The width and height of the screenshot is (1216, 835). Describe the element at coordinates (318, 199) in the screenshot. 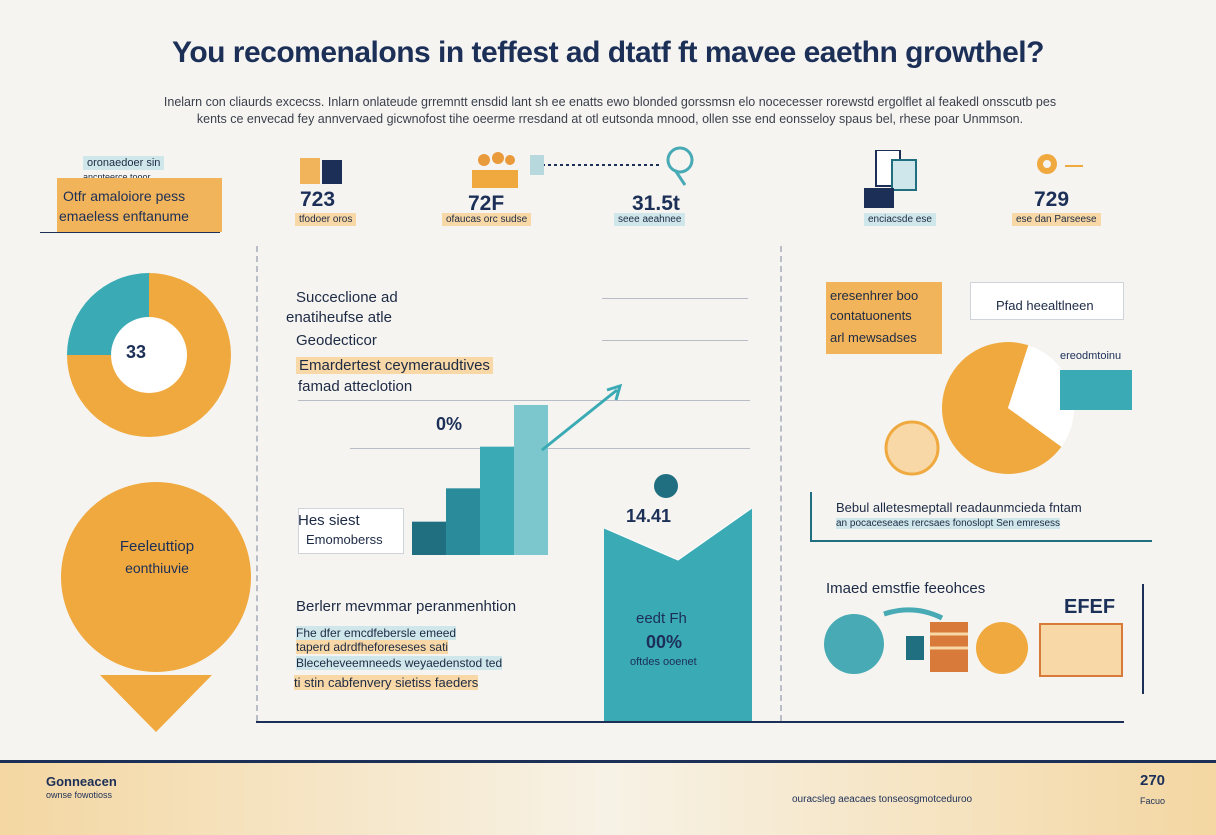

I see `stat-2-value: 723` at that location.